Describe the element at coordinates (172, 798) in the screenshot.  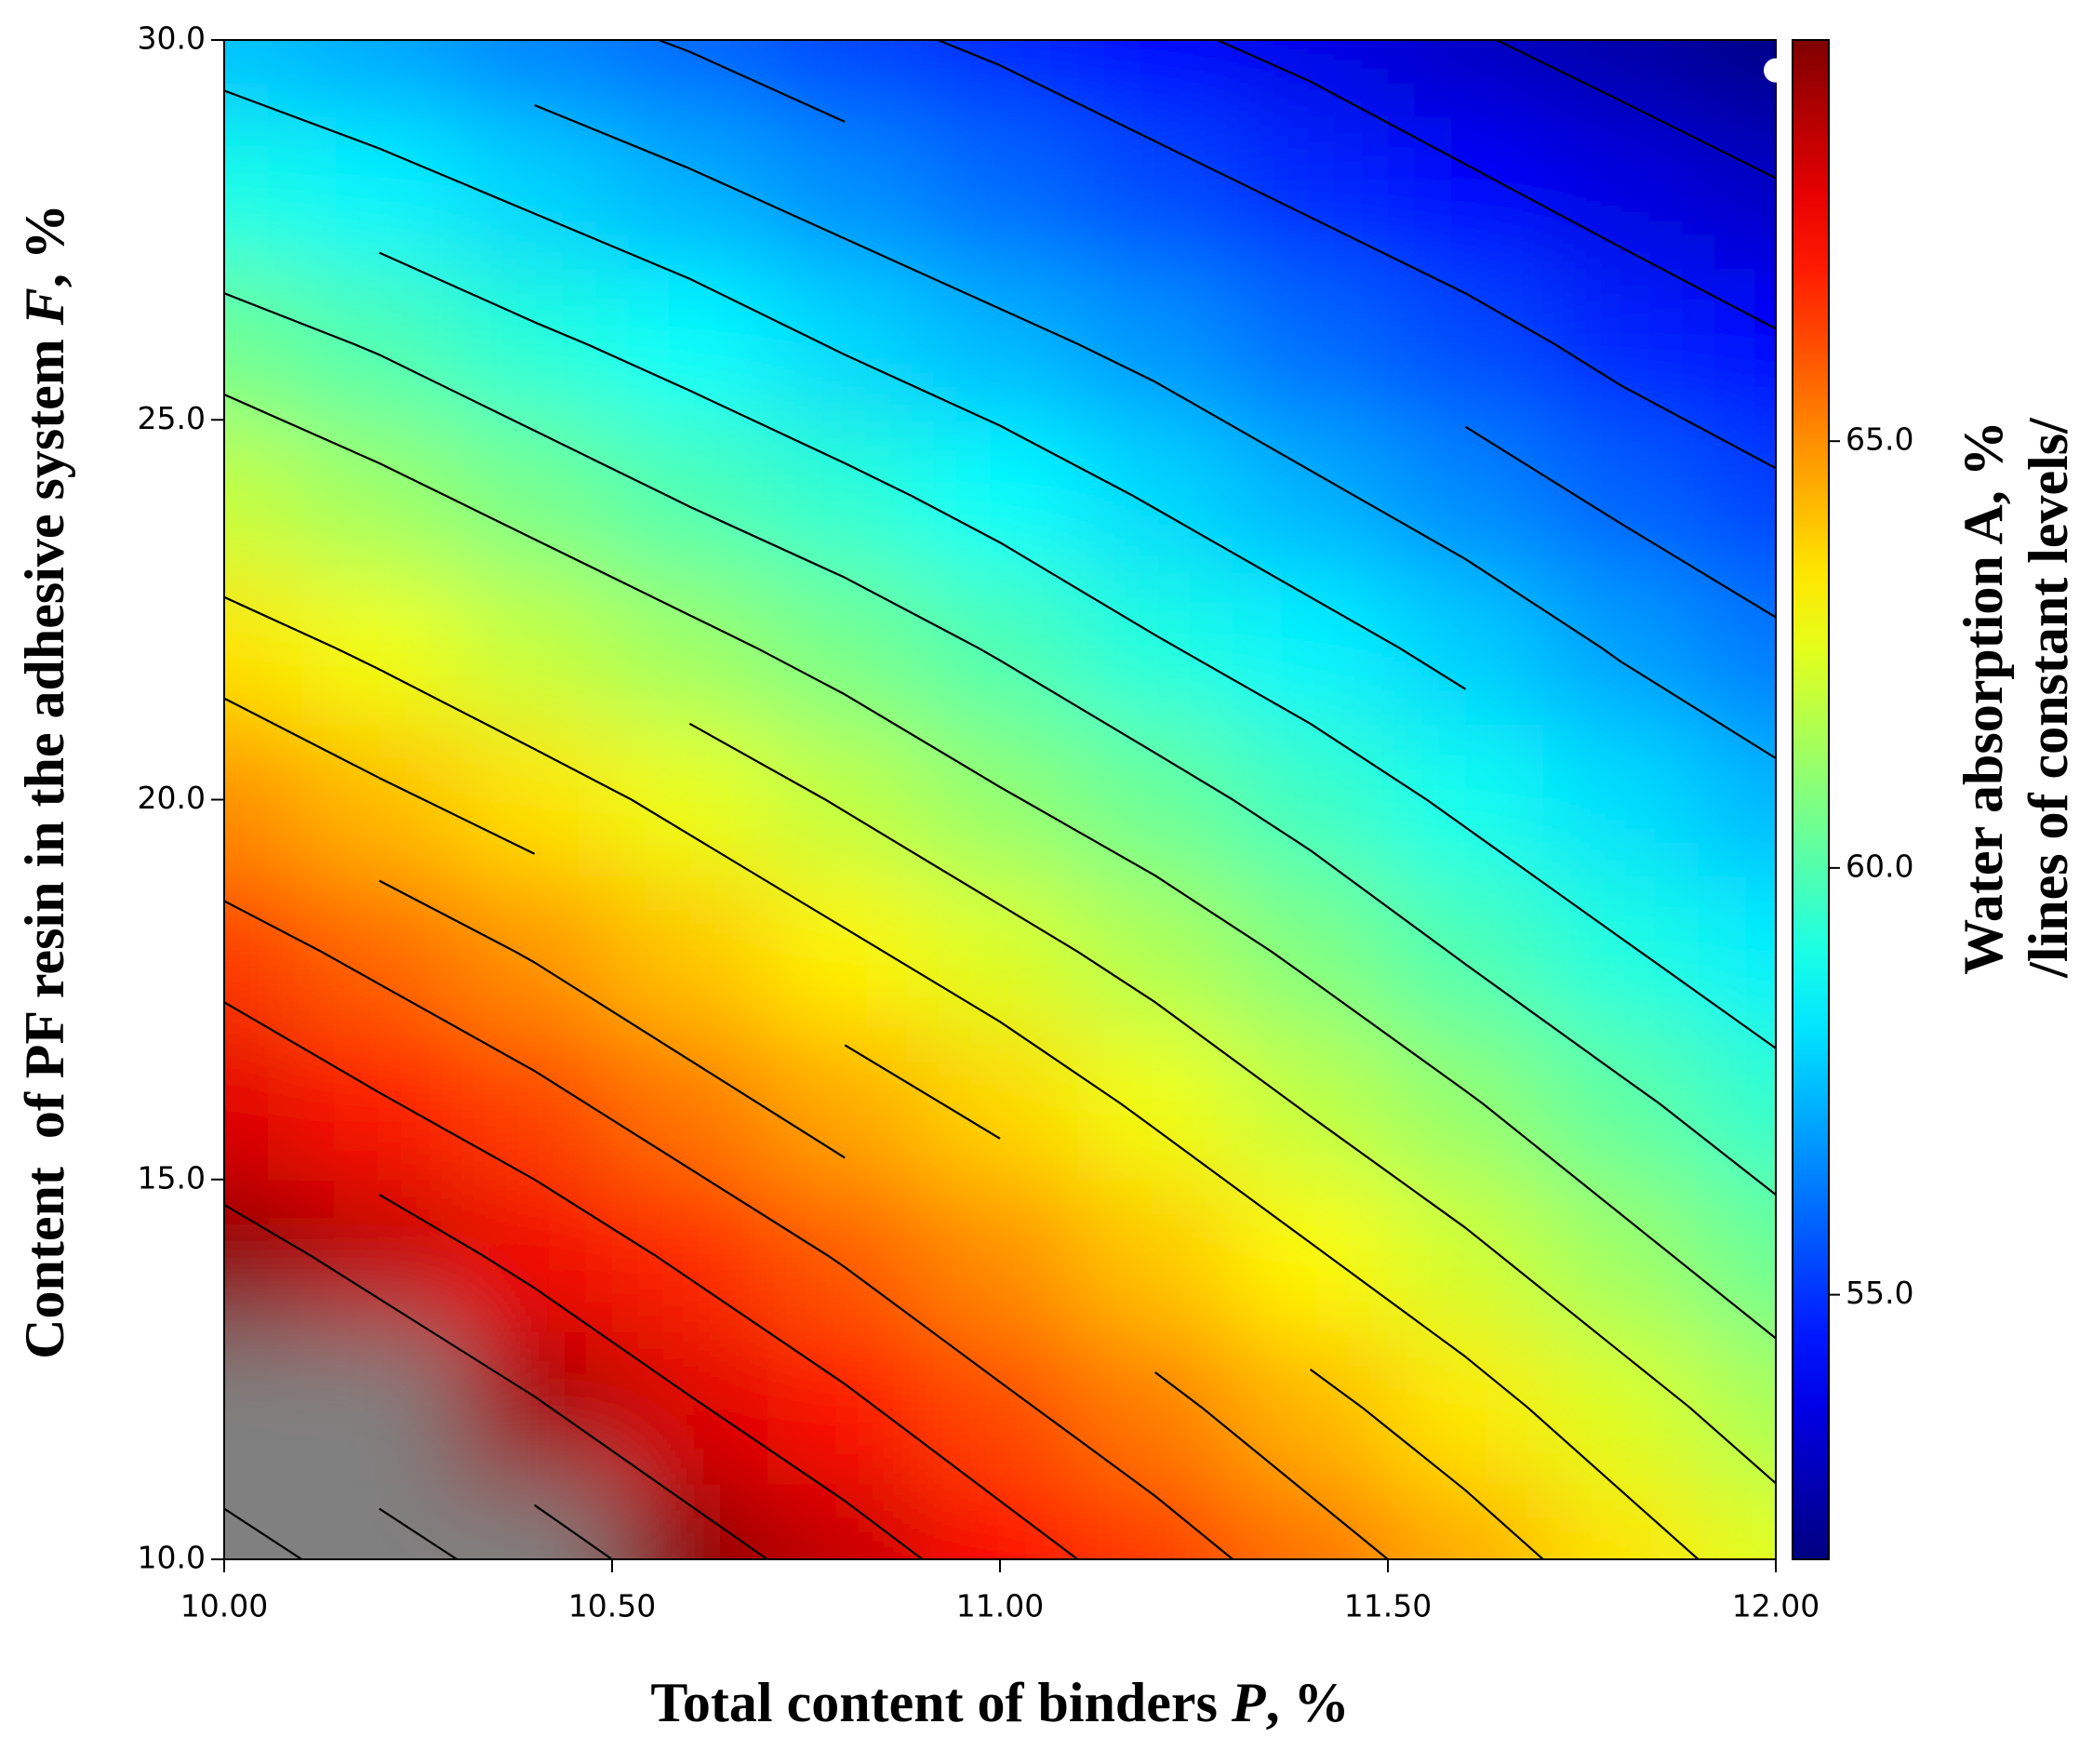
I see `y-tick-label: 20.0` at that location.